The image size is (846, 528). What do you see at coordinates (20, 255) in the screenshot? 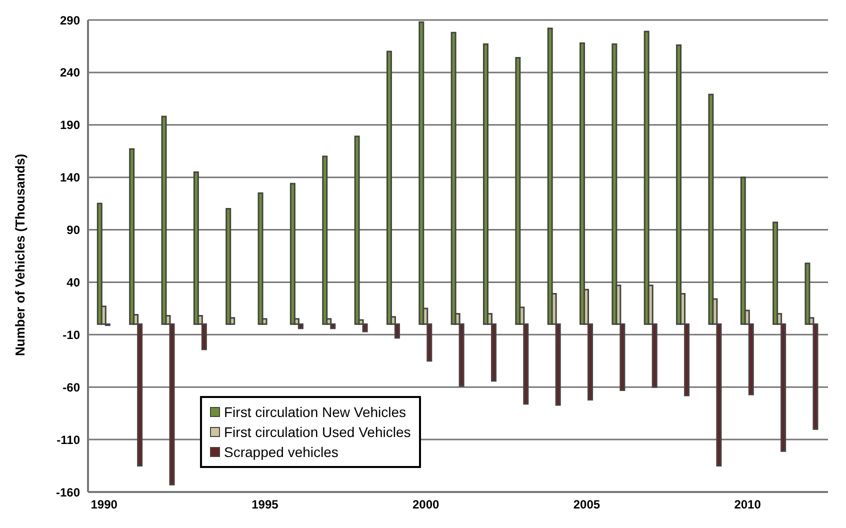
I see `y-axis-title: Number of Vehicles (Thousands)` at bounding box center [20, 255].